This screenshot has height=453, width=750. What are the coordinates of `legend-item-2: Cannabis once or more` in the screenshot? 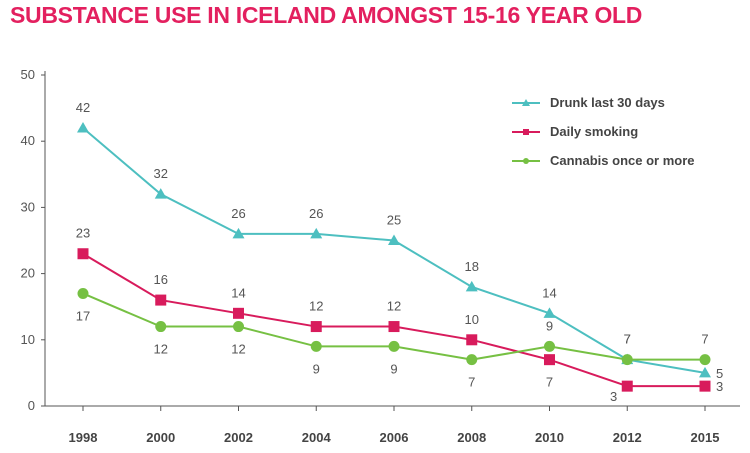 It's located at (603, 160).